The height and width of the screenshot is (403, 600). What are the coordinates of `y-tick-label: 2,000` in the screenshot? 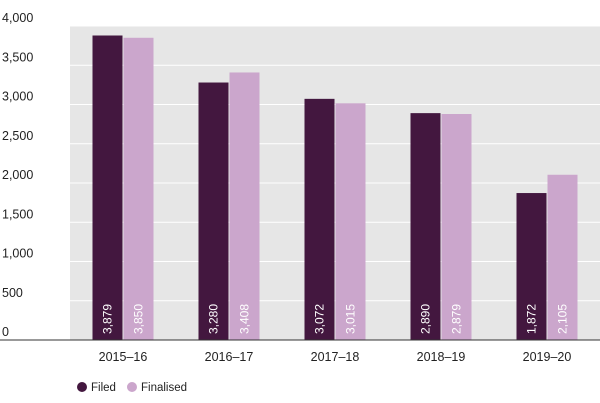 It's located at (17, 175).